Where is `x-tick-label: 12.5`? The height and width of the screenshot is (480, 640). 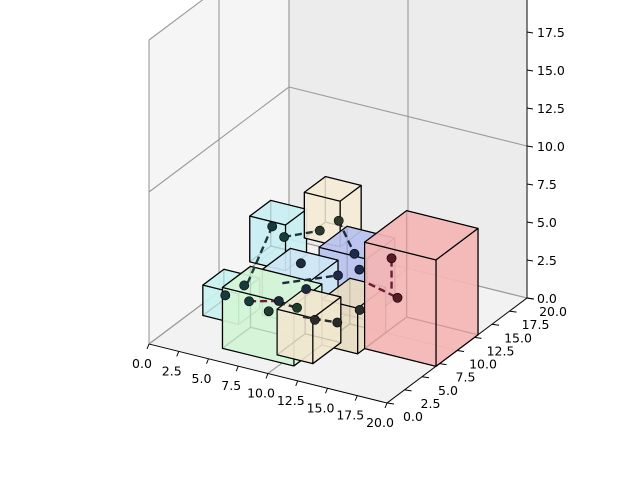 x-tick-label: 12.5 is located at coordinates (291, 400).